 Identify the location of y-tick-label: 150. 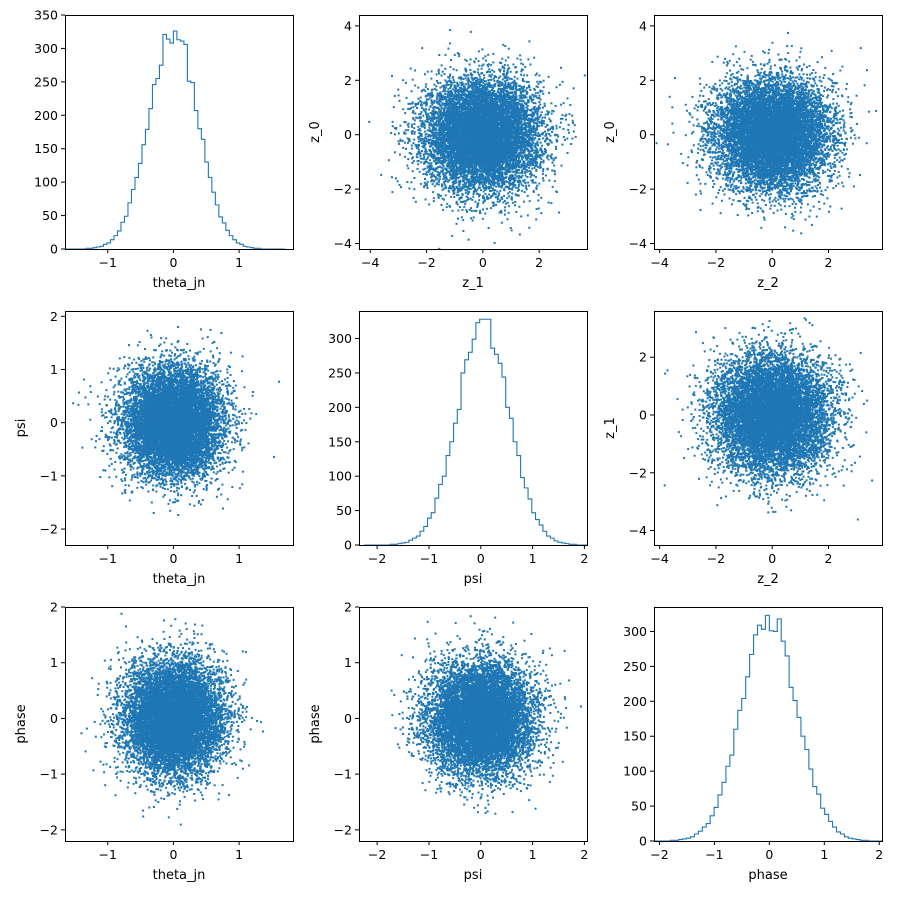
(46, 148).